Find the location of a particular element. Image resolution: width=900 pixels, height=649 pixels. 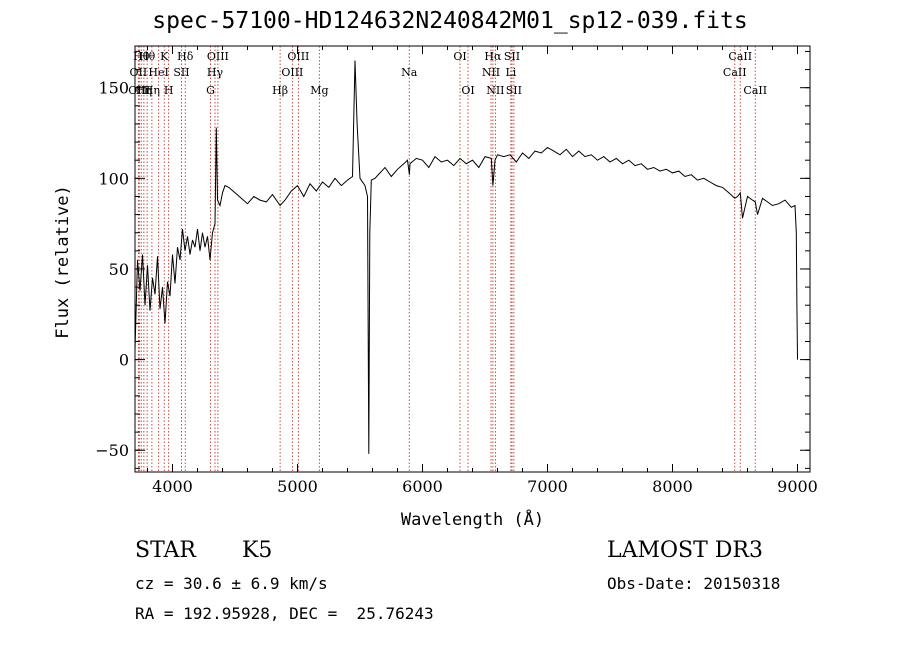

y-tick-label: 0 is located at coordinates (124, 360).